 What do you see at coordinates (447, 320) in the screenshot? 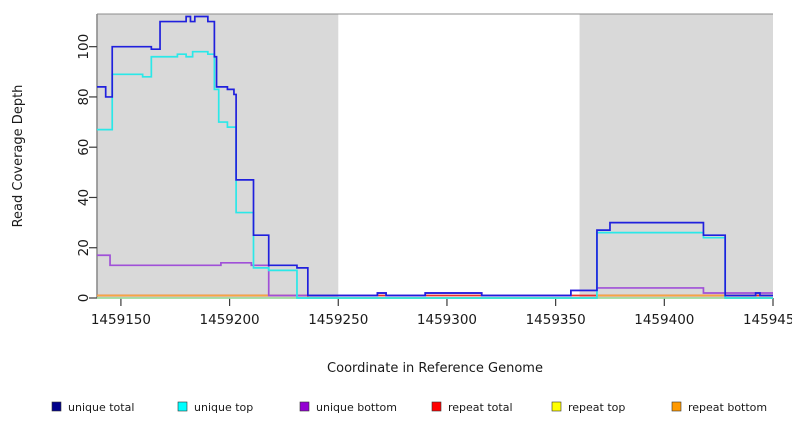
I see `x-tick-label-3: 1459300` at bounding box center [447, 320].